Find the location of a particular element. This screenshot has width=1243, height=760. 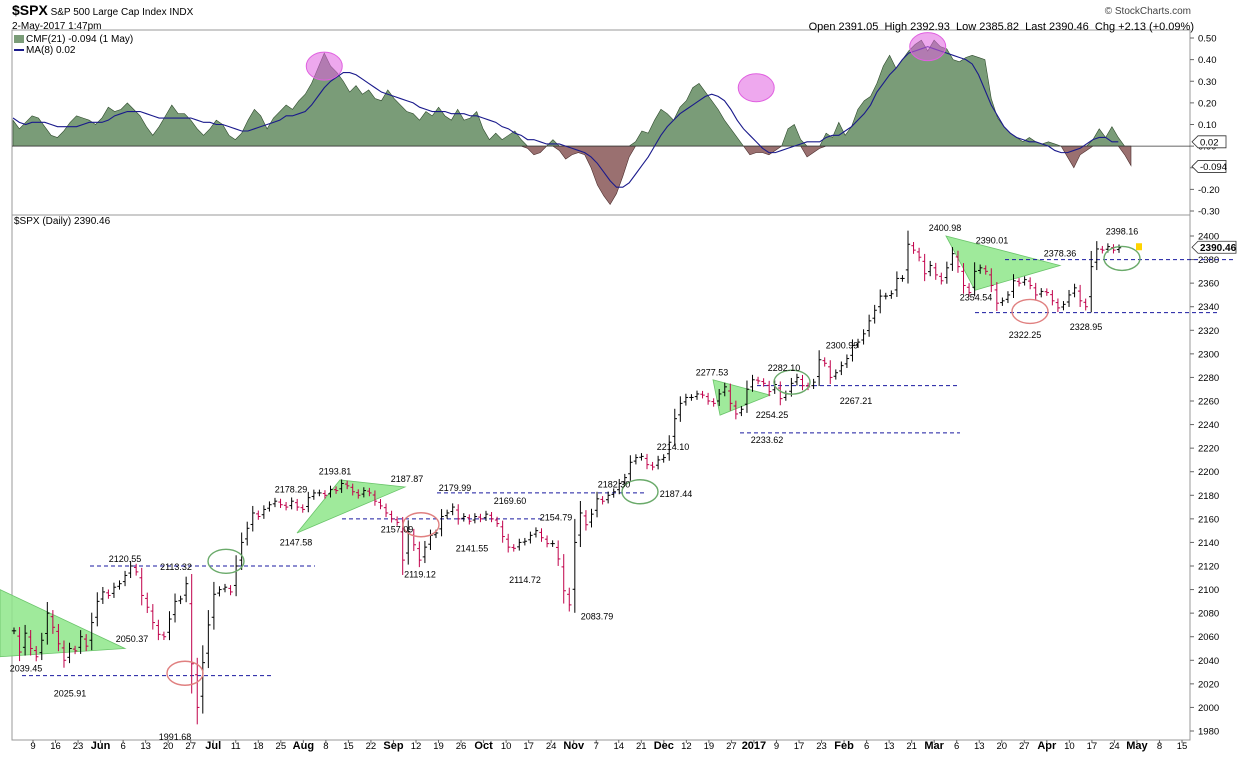

chg-value: +2.13 (+0.09%) is located at coordinates (1156, 27).